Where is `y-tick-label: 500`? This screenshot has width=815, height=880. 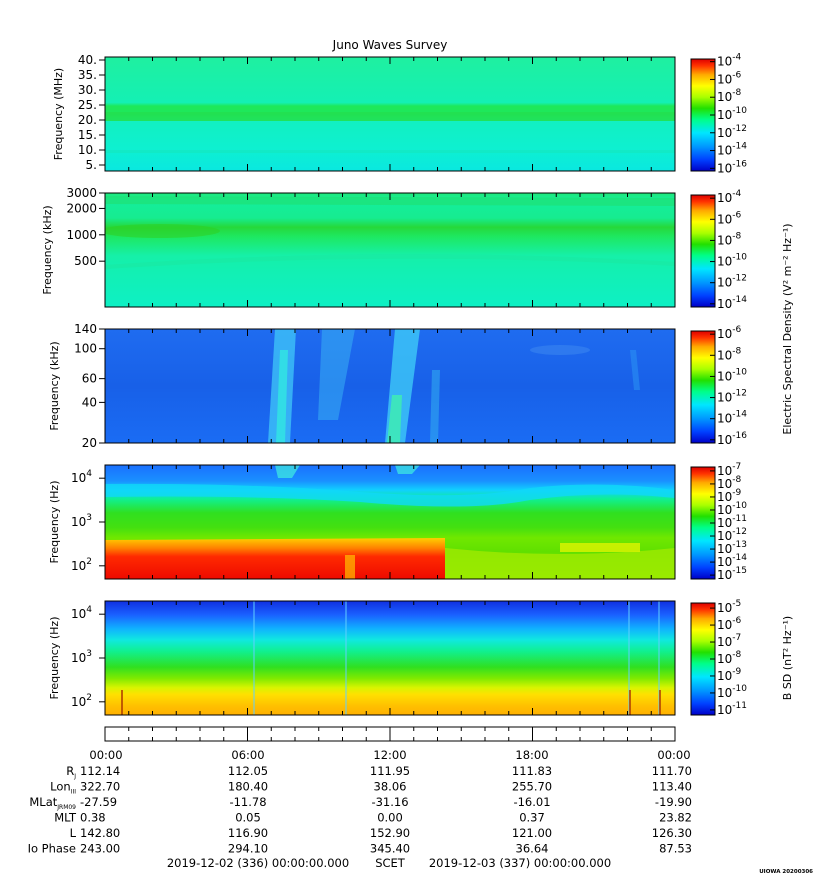 y-tick-label: 500 is located at coordinates (85, 261).